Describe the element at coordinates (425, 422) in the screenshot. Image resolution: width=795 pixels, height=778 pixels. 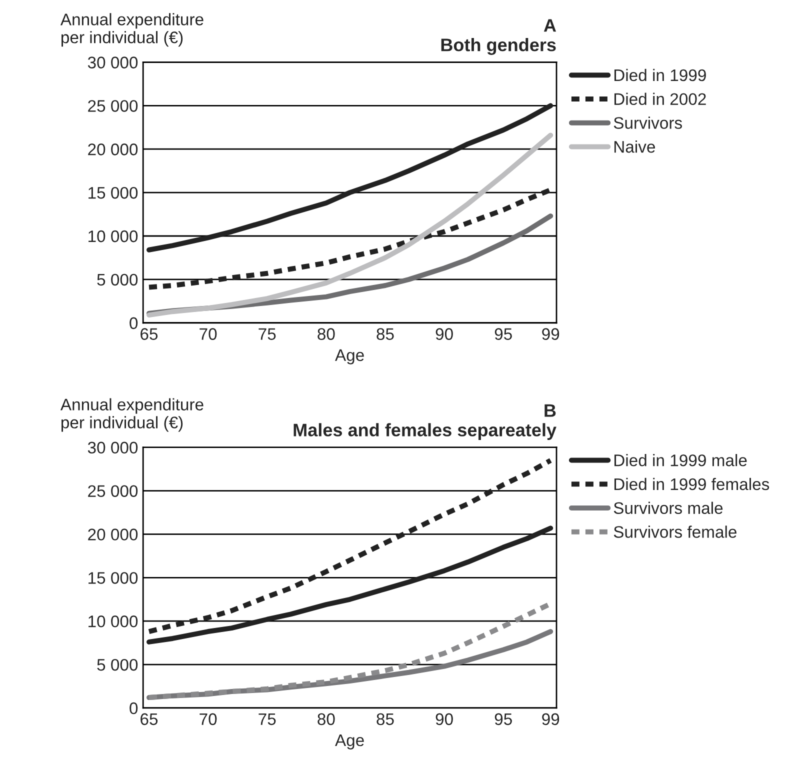
I see `chart-title: B Males and females separeately` at that location.